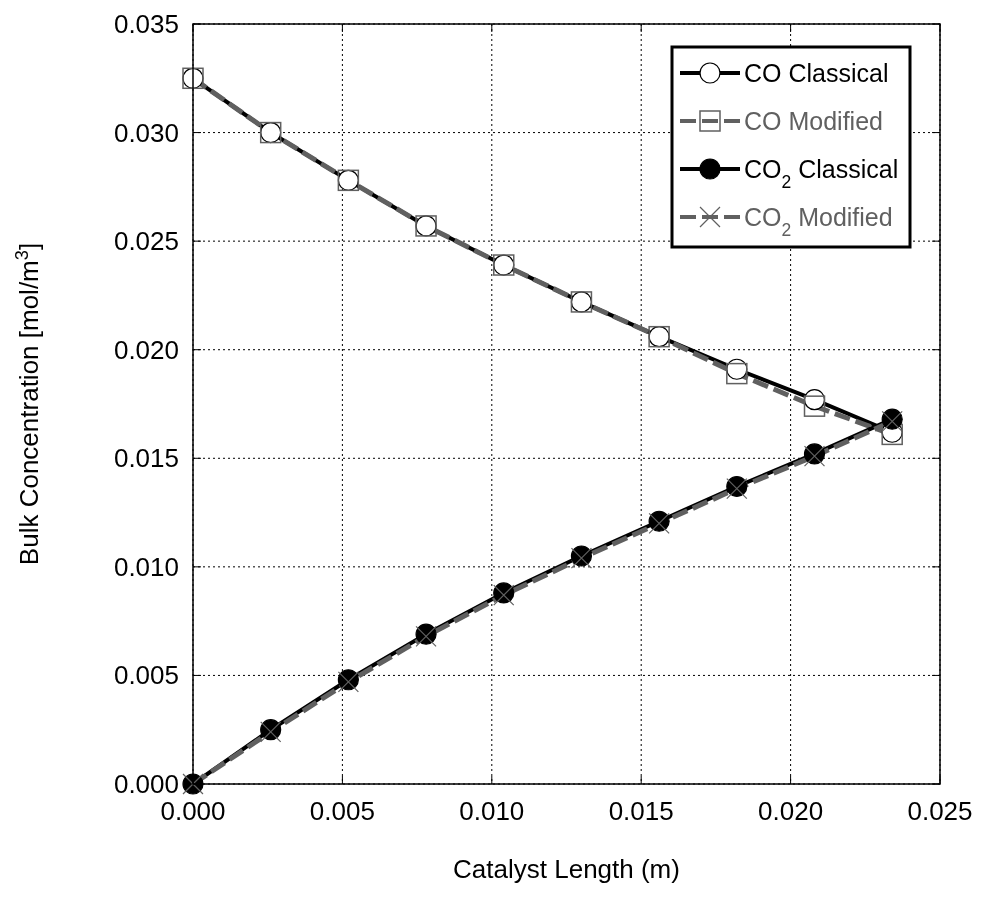 Image resolution: width=1005 pixels, height=900 pixels. Describe the element at coordinates (821, 173) in the screenshot. I see `legend-label: CO$_{2}$ Classical` at that location.